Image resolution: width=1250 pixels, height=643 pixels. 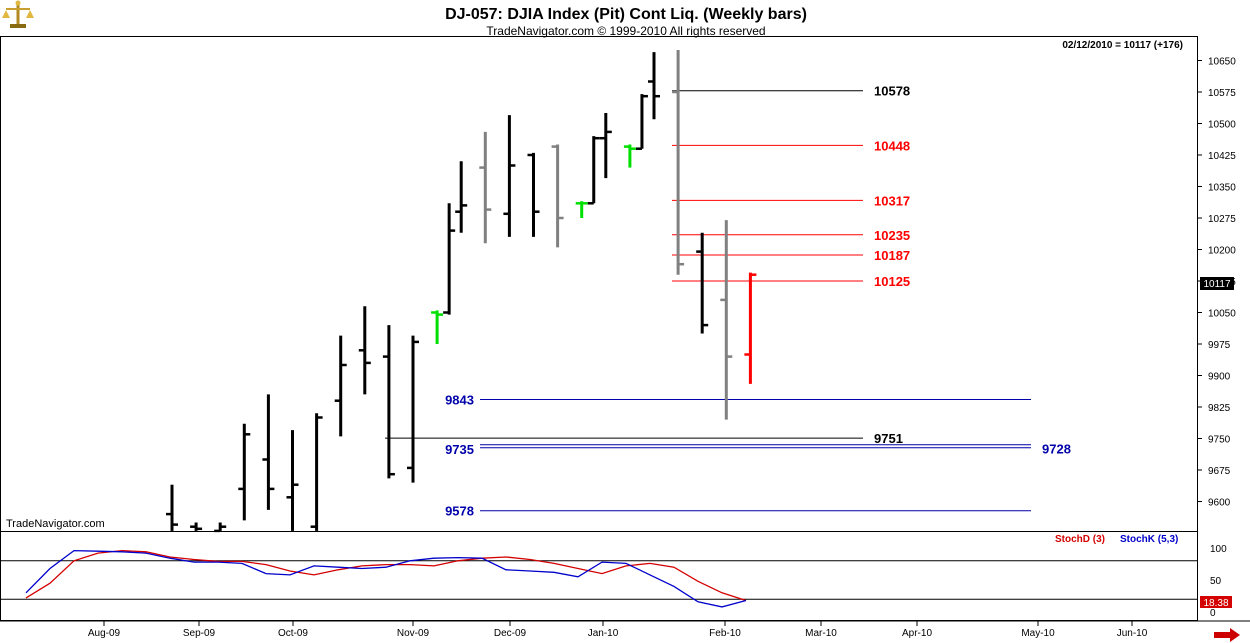 I want to click on balance-scale-icon, so click(x=18, y=14).